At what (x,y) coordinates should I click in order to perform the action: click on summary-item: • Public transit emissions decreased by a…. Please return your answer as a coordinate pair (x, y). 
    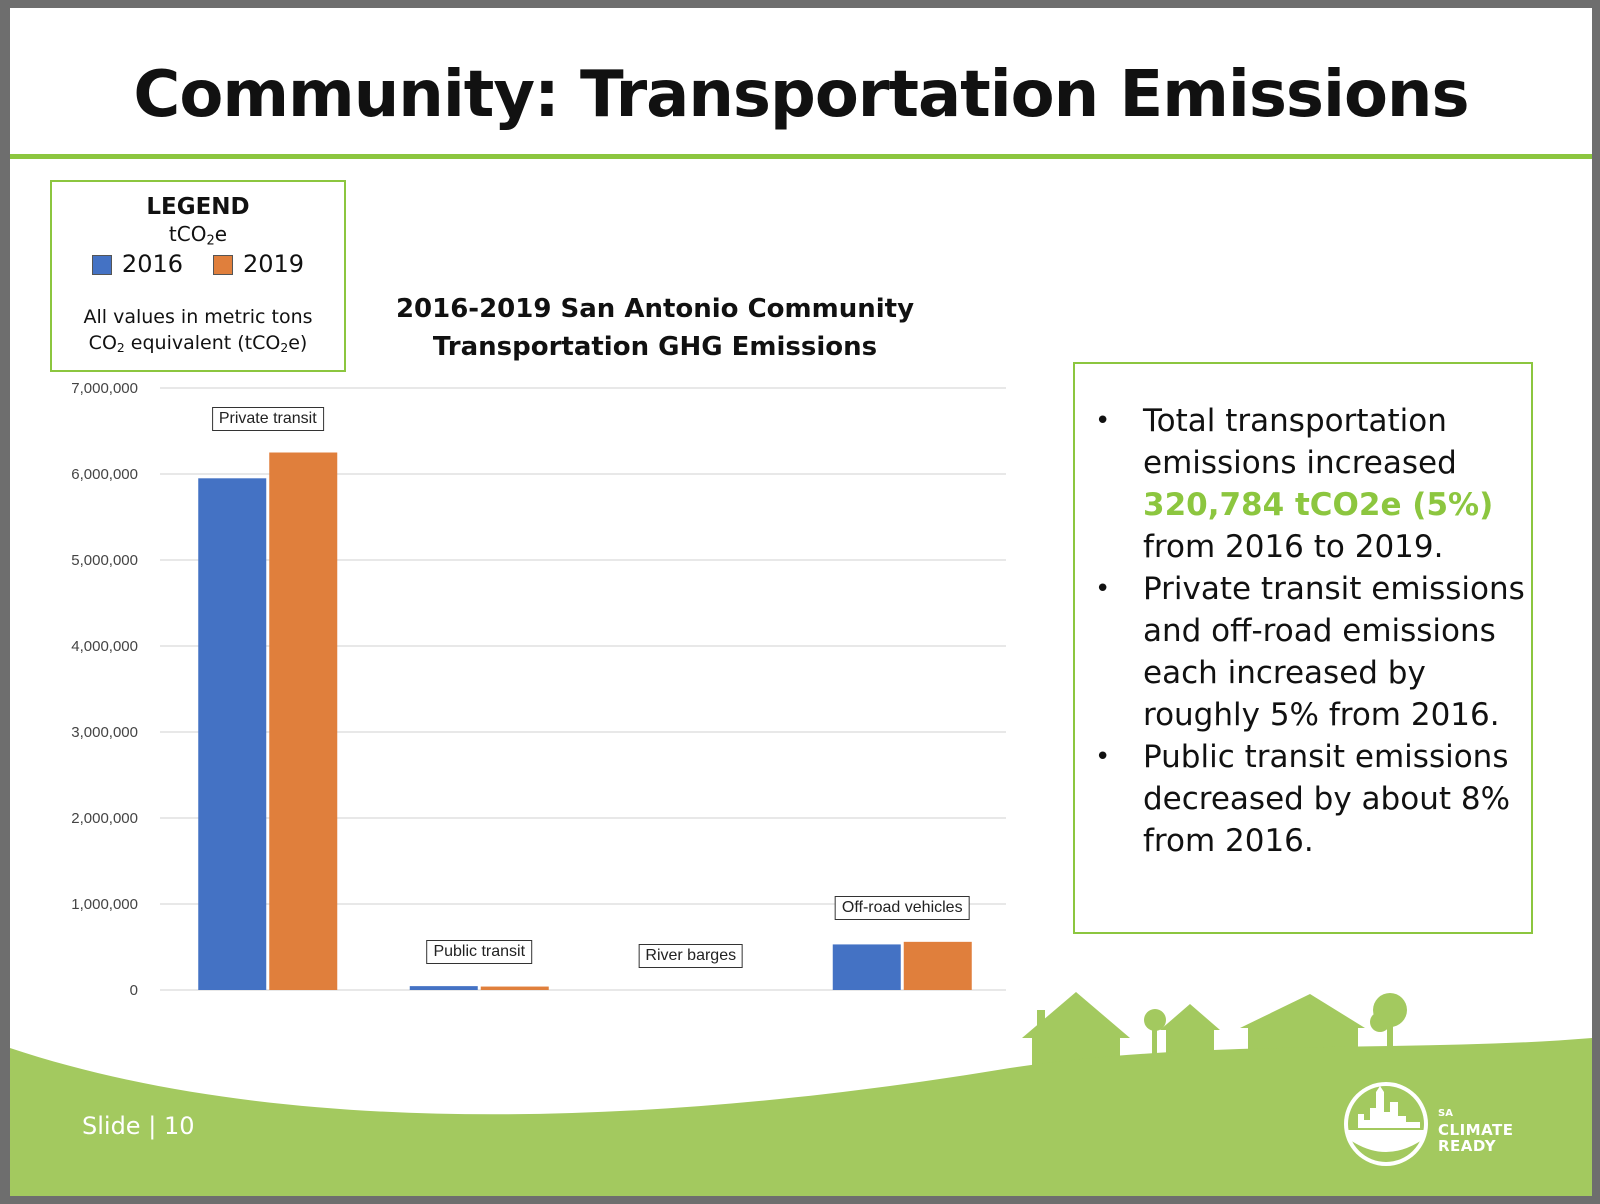
    Looking at the image, I should click on (1303, 799).